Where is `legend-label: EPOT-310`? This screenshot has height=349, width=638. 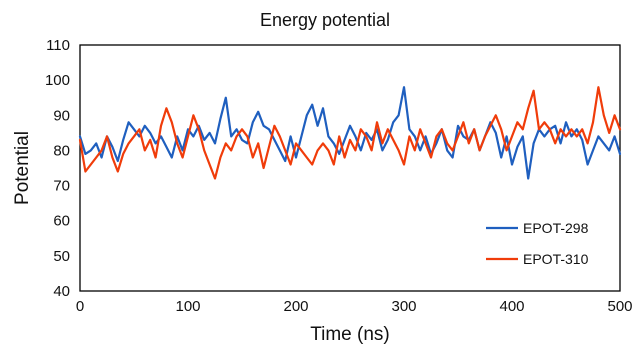
legend-label: EPOT-310 is located at coordinates (556, 259).